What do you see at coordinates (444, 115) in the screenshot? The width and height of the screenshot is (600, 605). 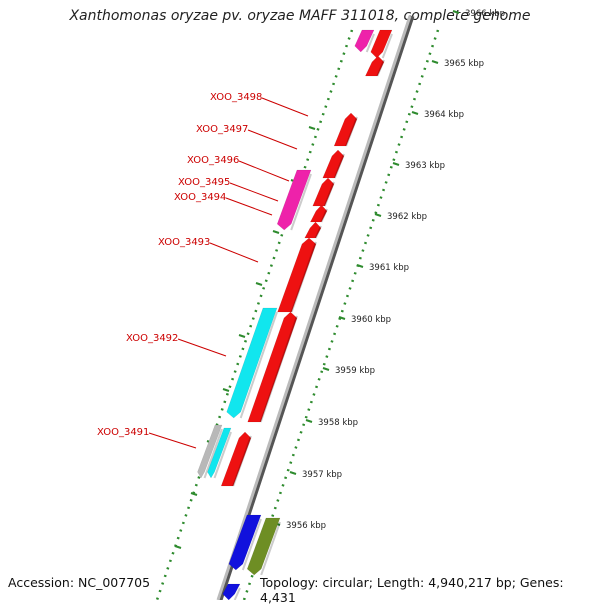 I see `kbp-label: 3964 kbp` at bounding box center [444, 115].